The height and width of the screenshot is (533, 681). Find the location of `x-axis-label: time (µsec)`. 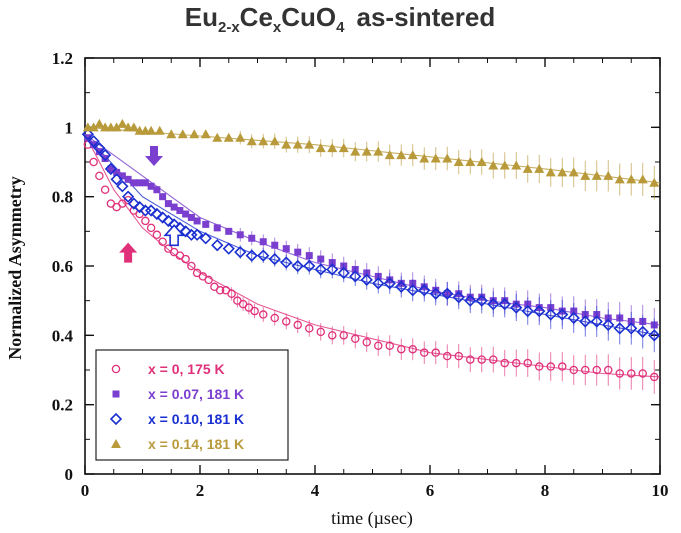

x-axis-label: time (µsec) is located at coordinates (372, 518).